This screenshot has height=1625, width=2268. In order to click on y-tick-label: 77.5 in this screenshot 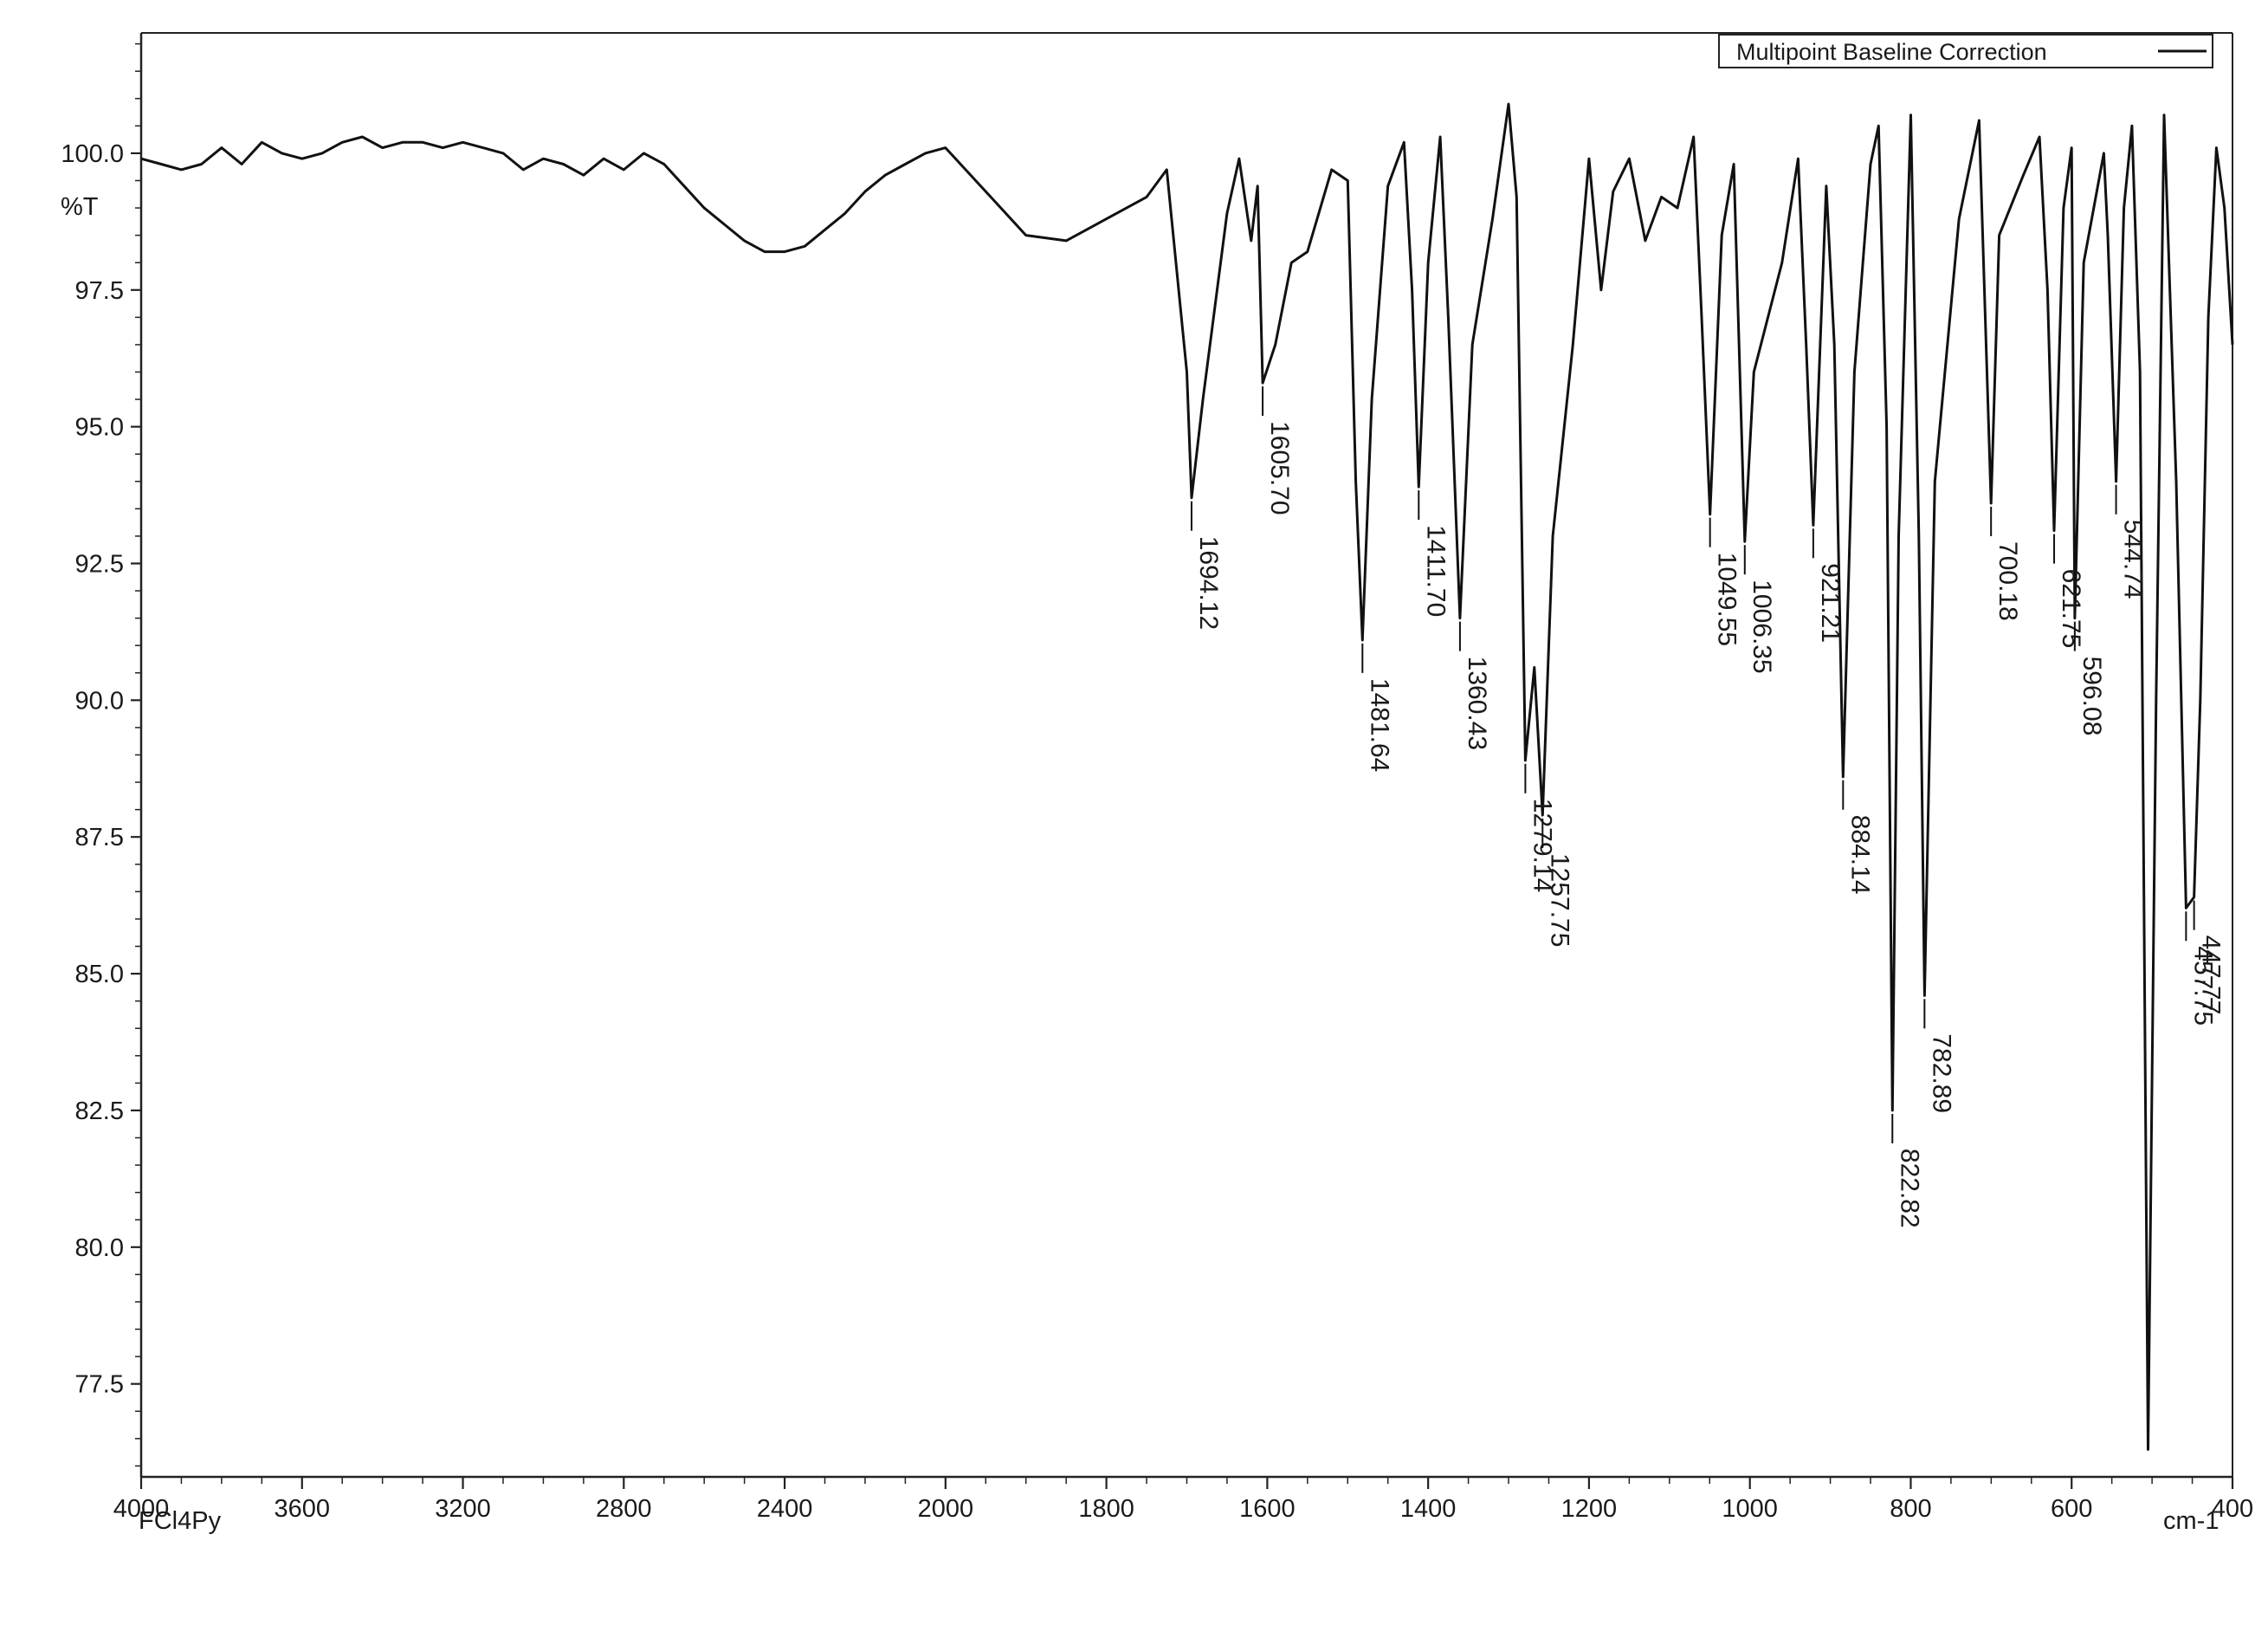, I will do `click(99, 1385)`.